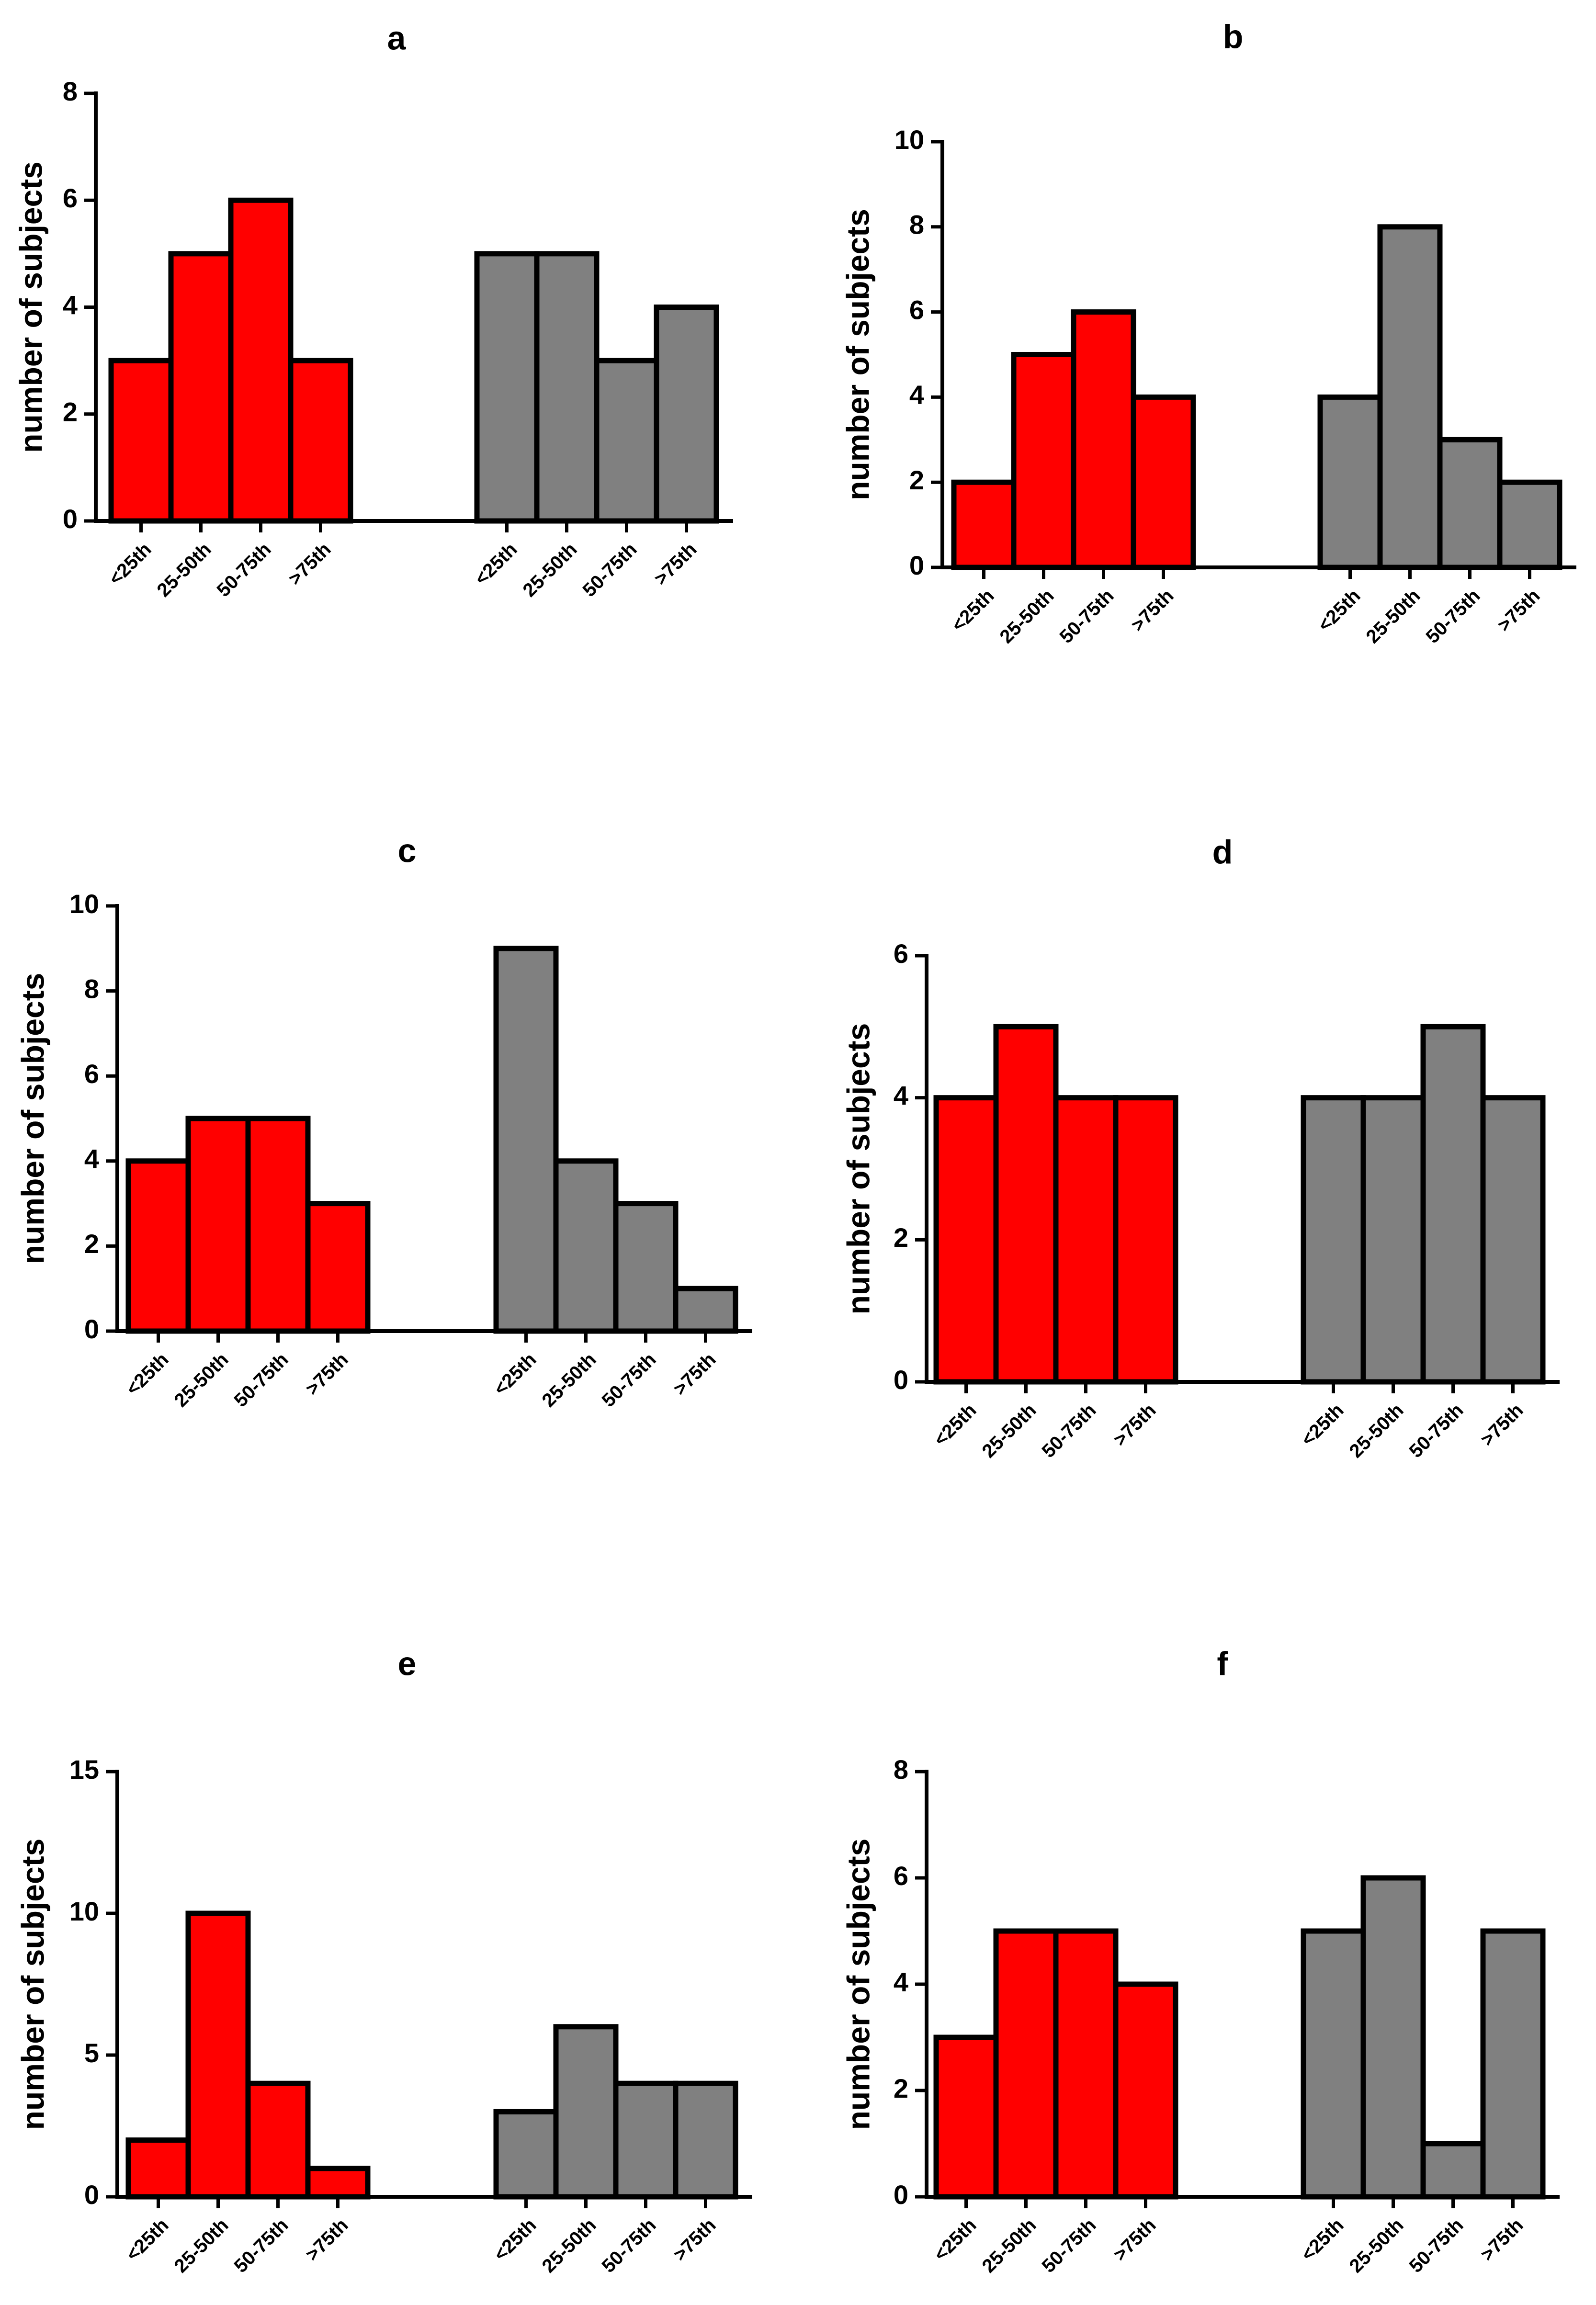 The width and height of the screenshot is (1596, 2305). I want to click on y-tick-label-a-2: 2, so click(70, 412).